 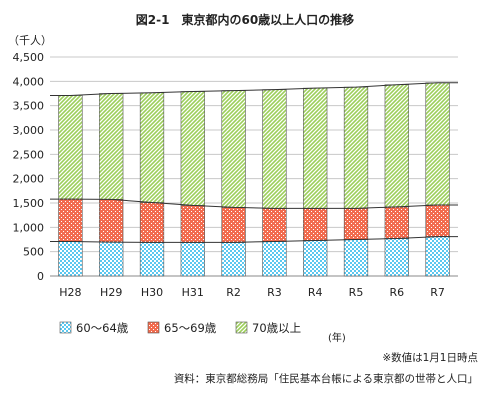 I want to click on x-tick-label: H30, so click(x=152, y=292).